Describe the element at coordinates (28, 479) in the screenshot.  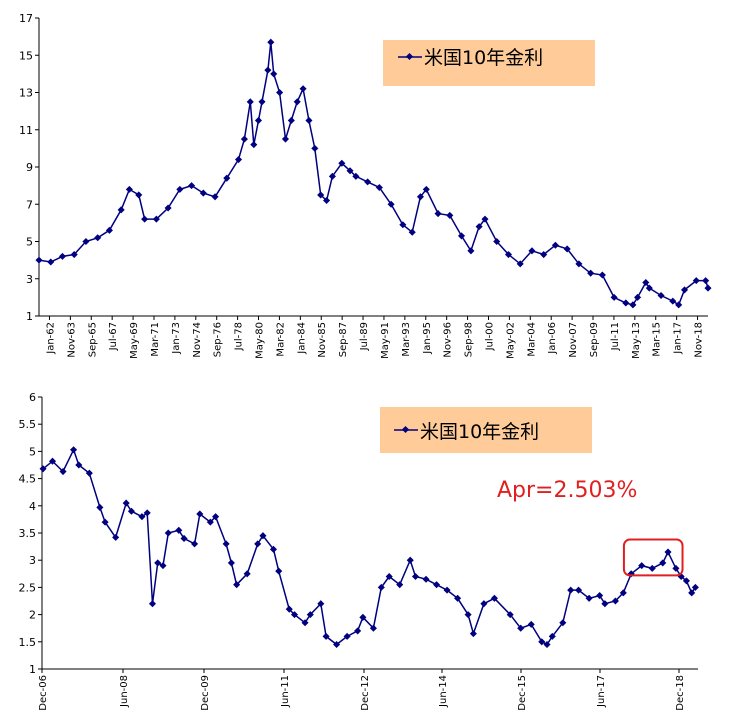
I see `y-tick-label: 4.5` at that location.